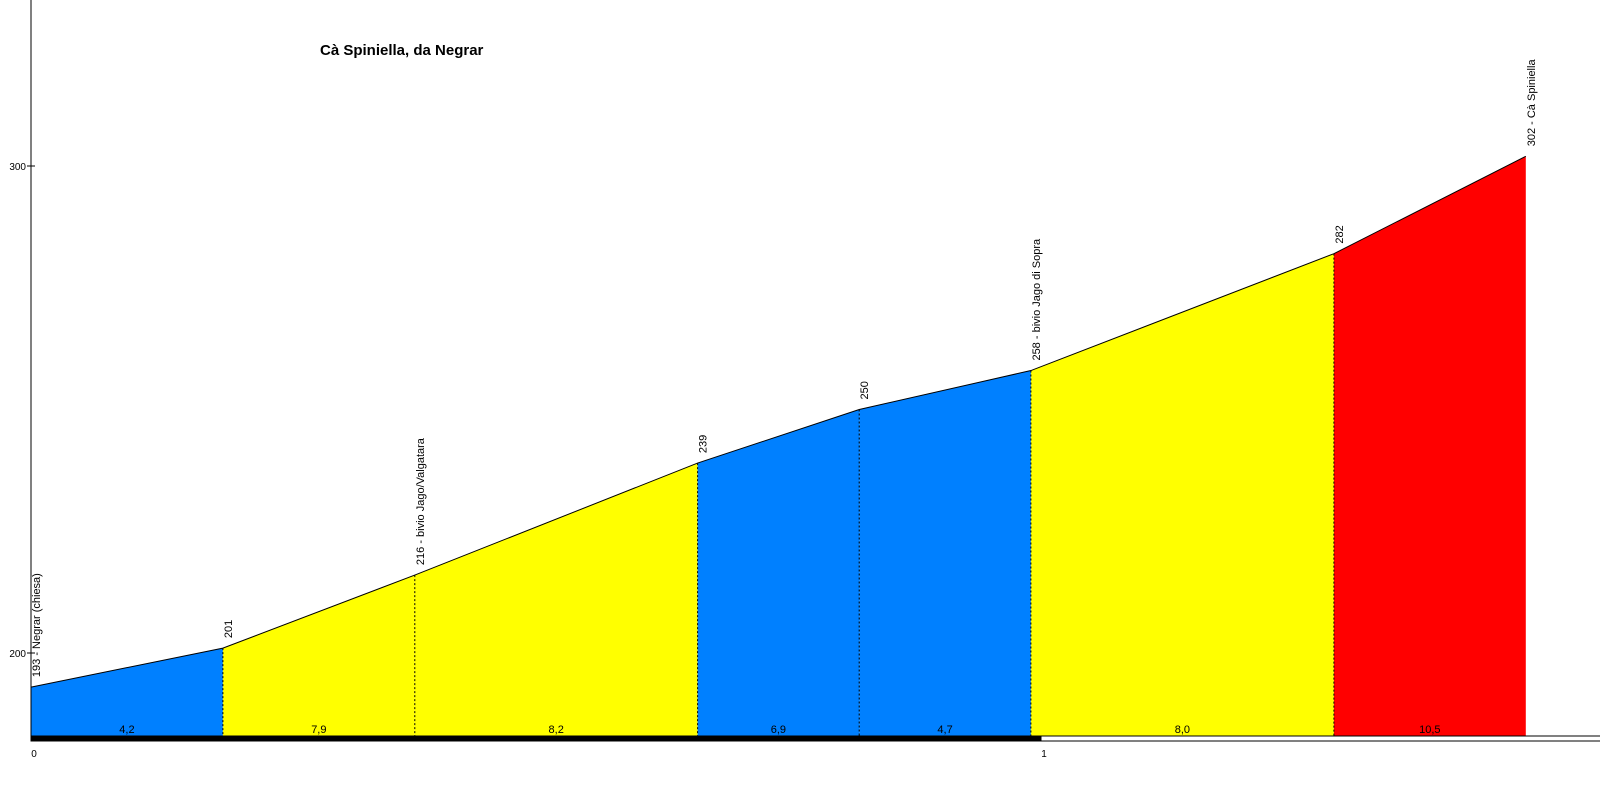 This screenshot has height=804, width=1600. Describe the element at coordinates (1429, 730) in the screenshot. I see `segment-gradient-label: 10,5` at that location.